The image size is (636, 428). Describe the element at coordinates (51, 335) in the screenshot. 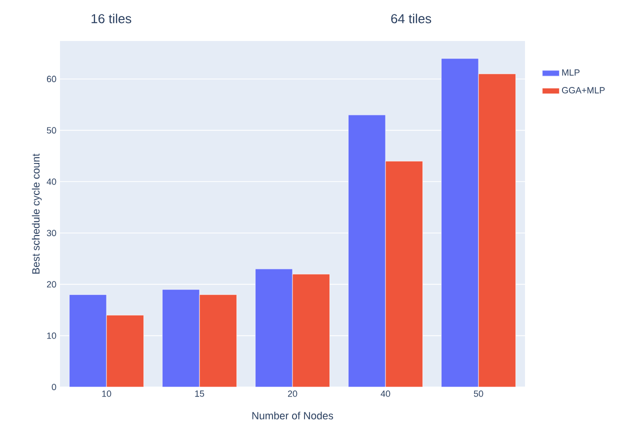

I see `y-tick-label: 10` at that location.